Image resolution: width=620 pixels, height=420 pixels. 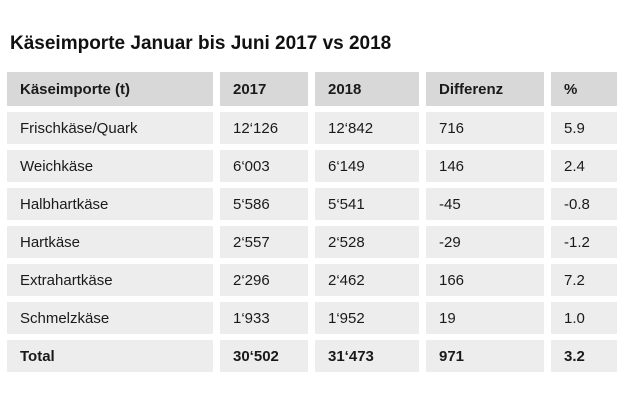 I want to click on table-cell: 5.9, so click(x=584, y=128).